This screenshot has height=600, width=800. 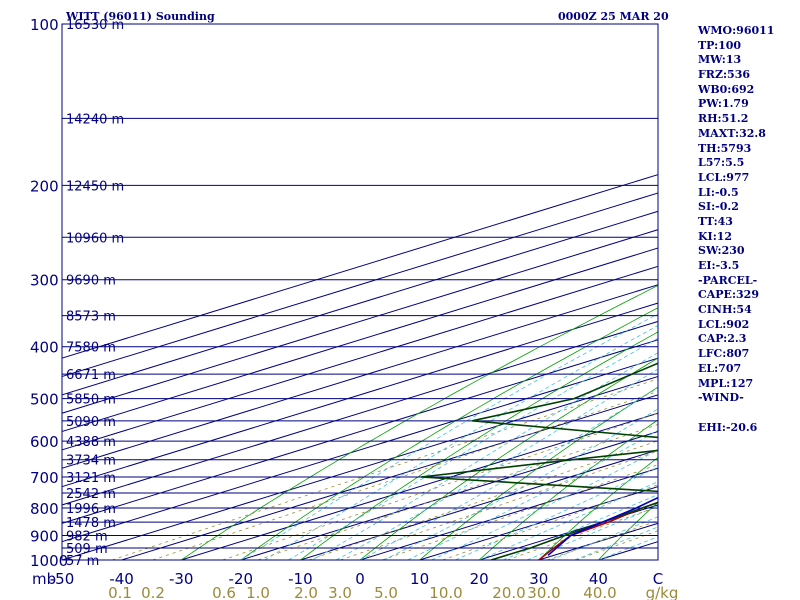 I want to click on height-label: 9690 m, so click(x=91, y=281).